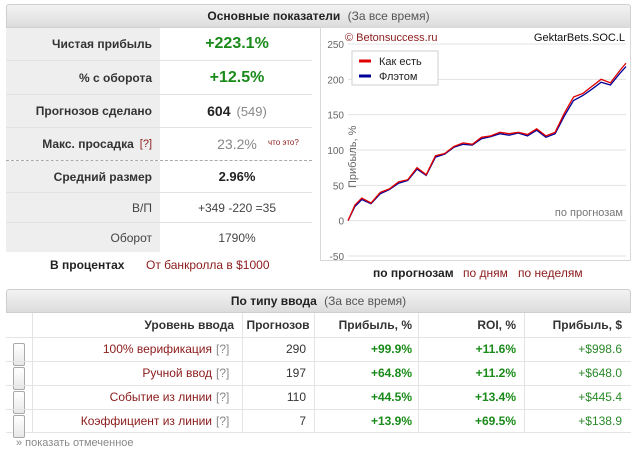 The height and width of the screenshot is (474, 637). Describe the element at coordinates (496, 325) in the screenshot. I see `col-header-roi: ROI, %` at that location.